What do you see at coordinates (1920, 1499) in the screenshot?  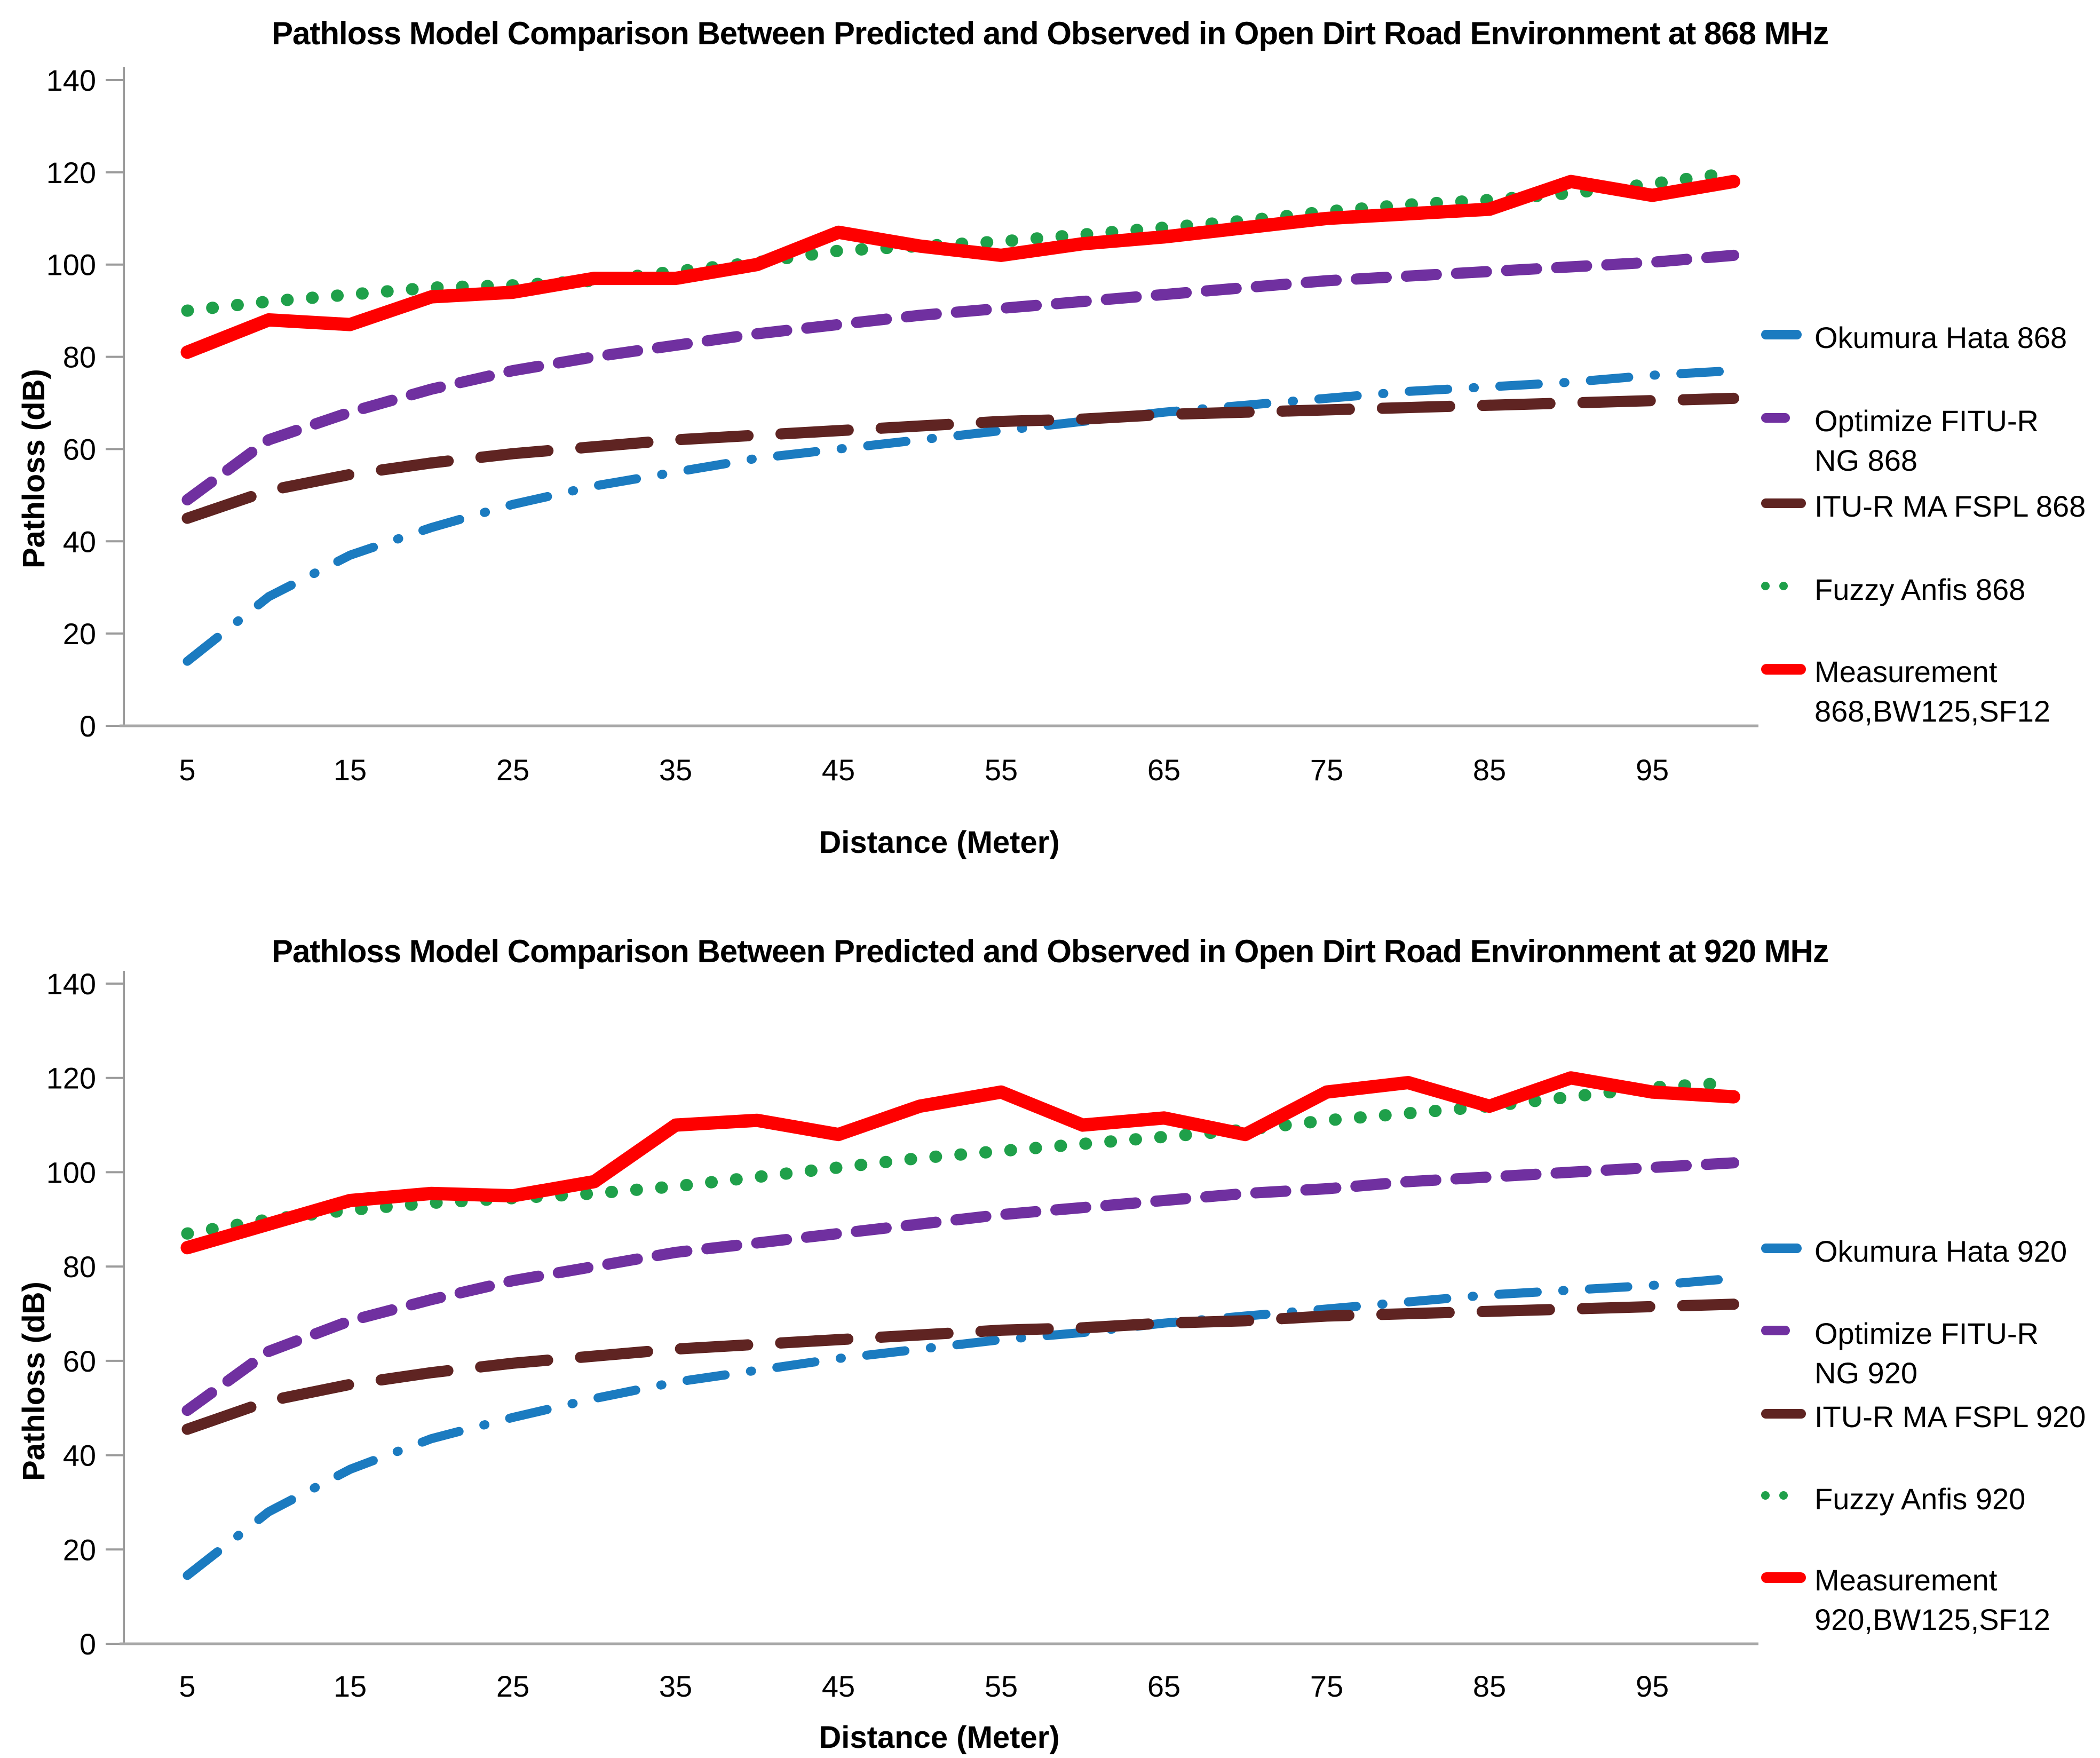 I see `legend-label: Fuzzy Anfis 920` at bounding box center [1920, 1499].